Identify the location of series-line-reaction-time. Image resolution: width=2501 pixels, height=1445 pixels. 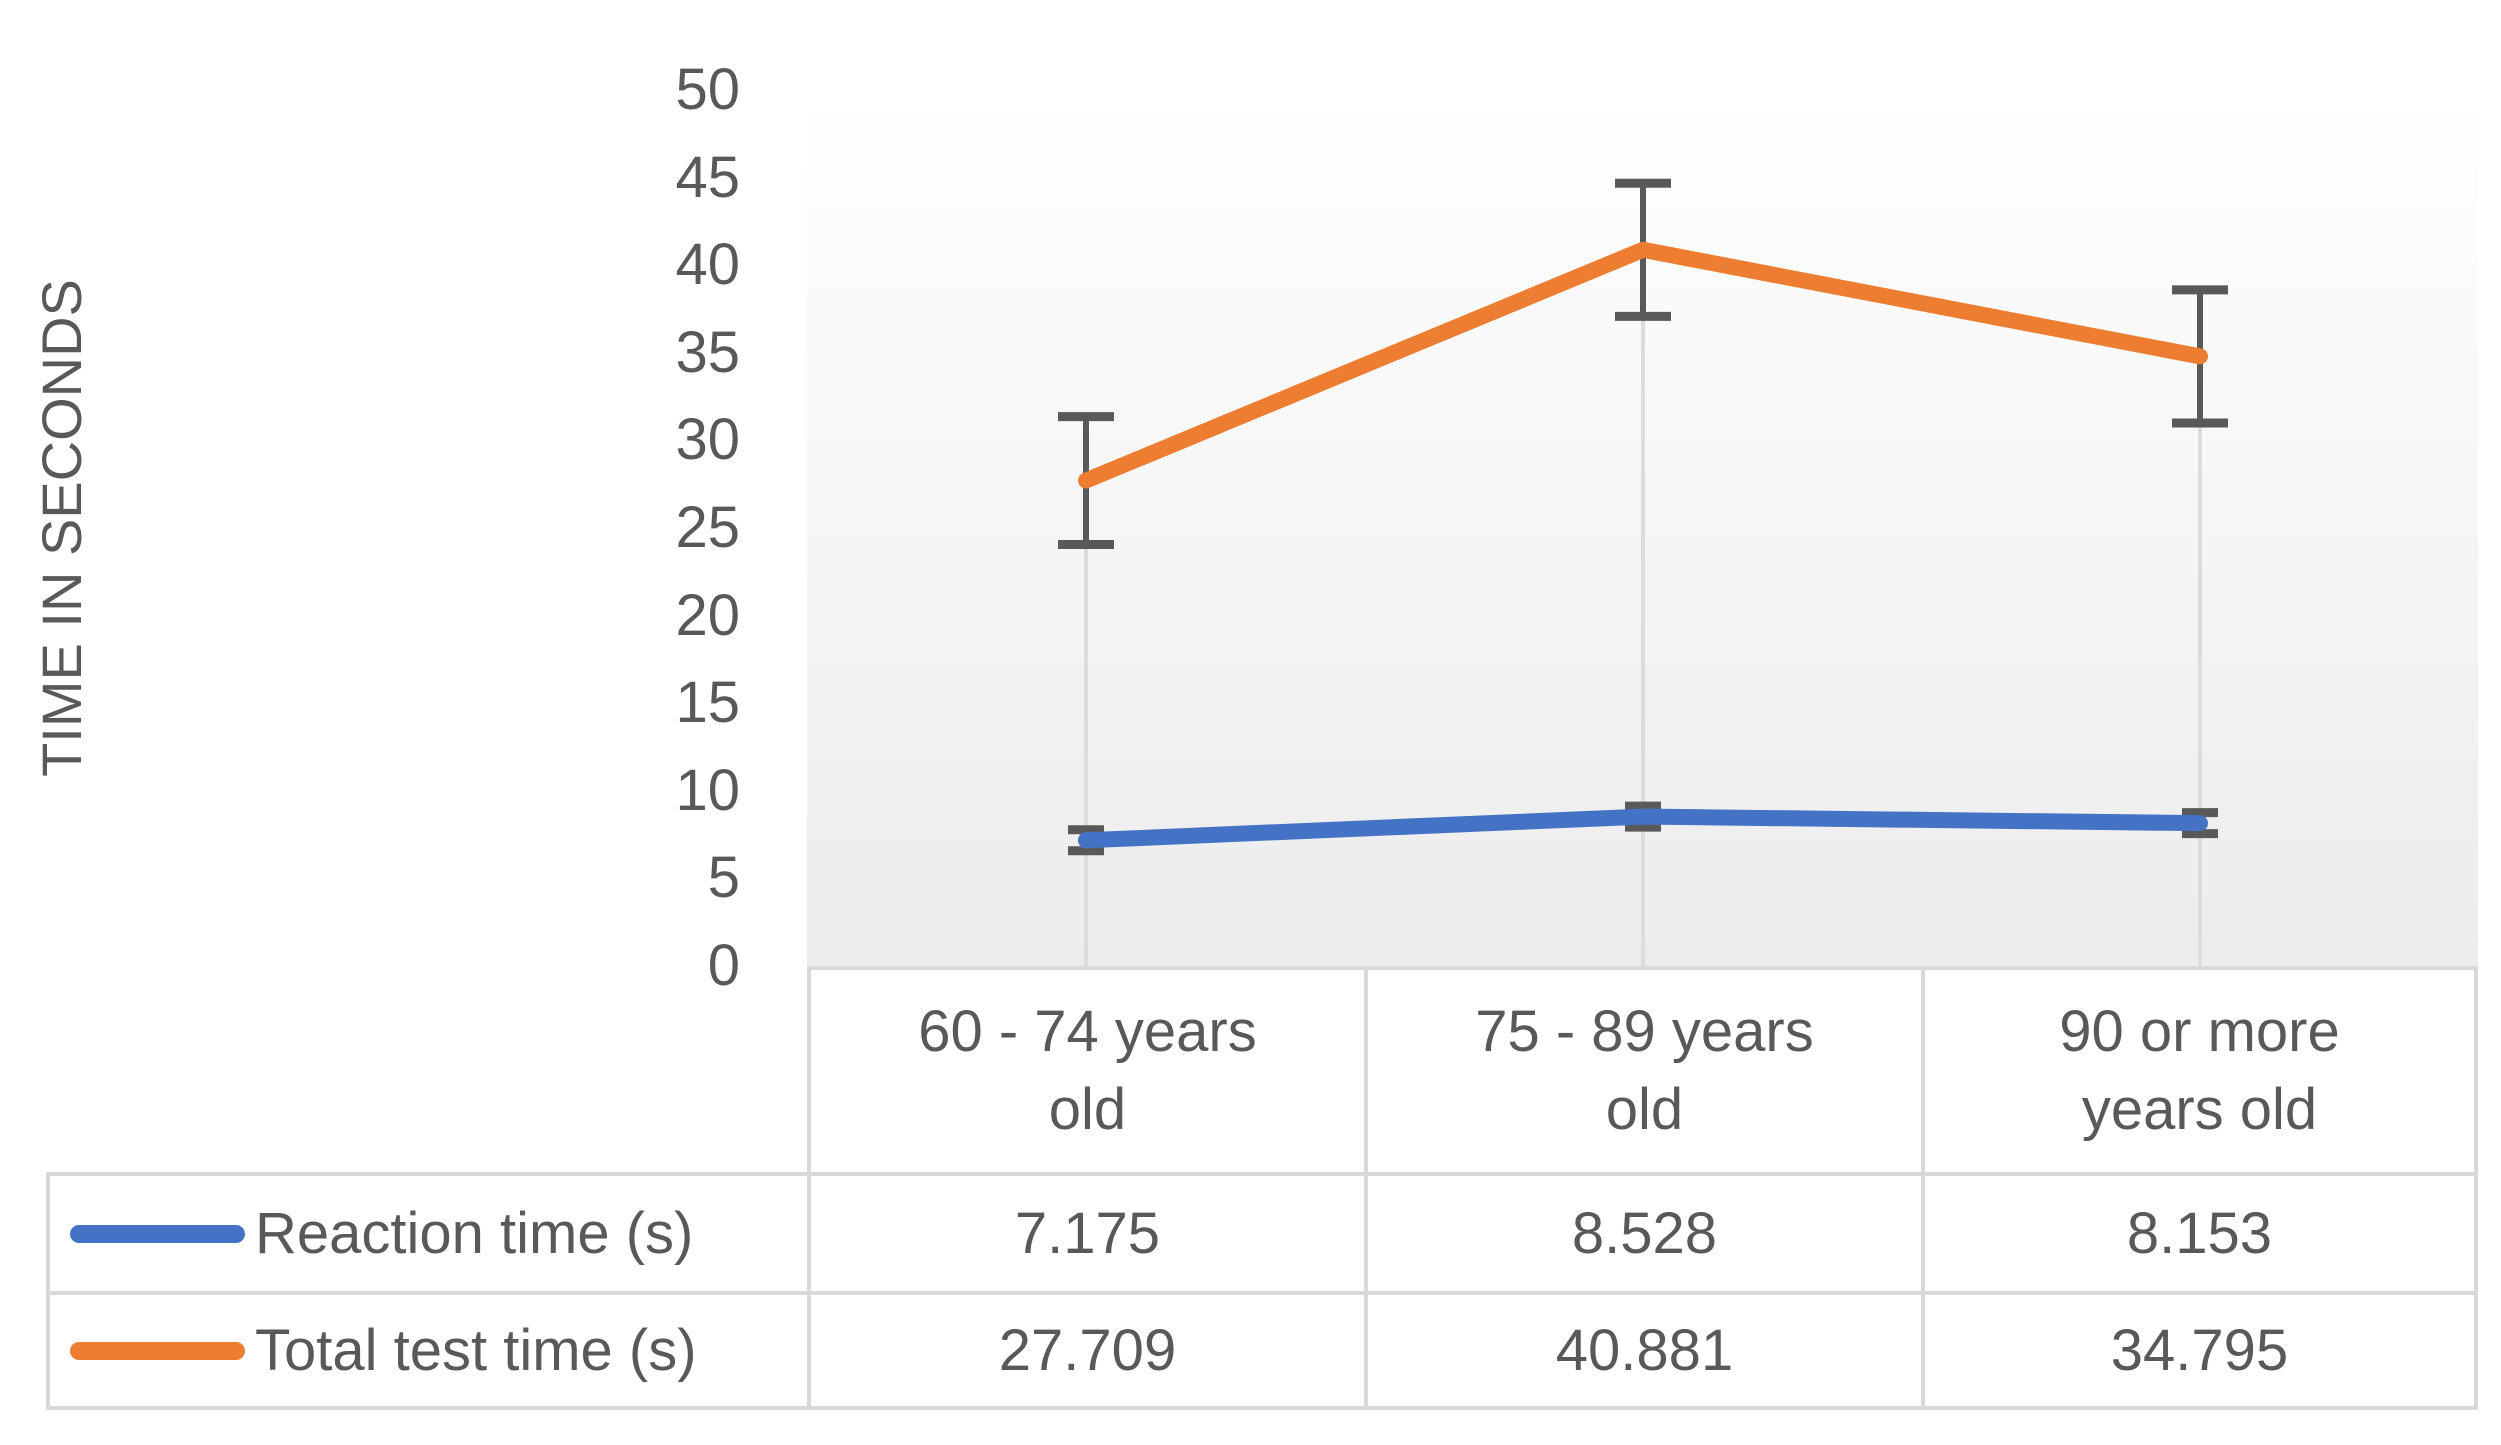
(1643, 828).